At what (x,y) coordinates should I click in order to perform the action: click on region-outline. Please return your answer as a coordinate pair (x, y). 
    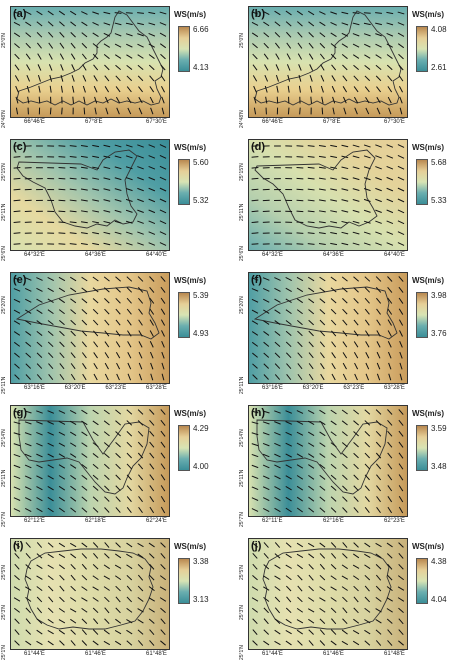
    Looking at the image, I should click on (84, 457).